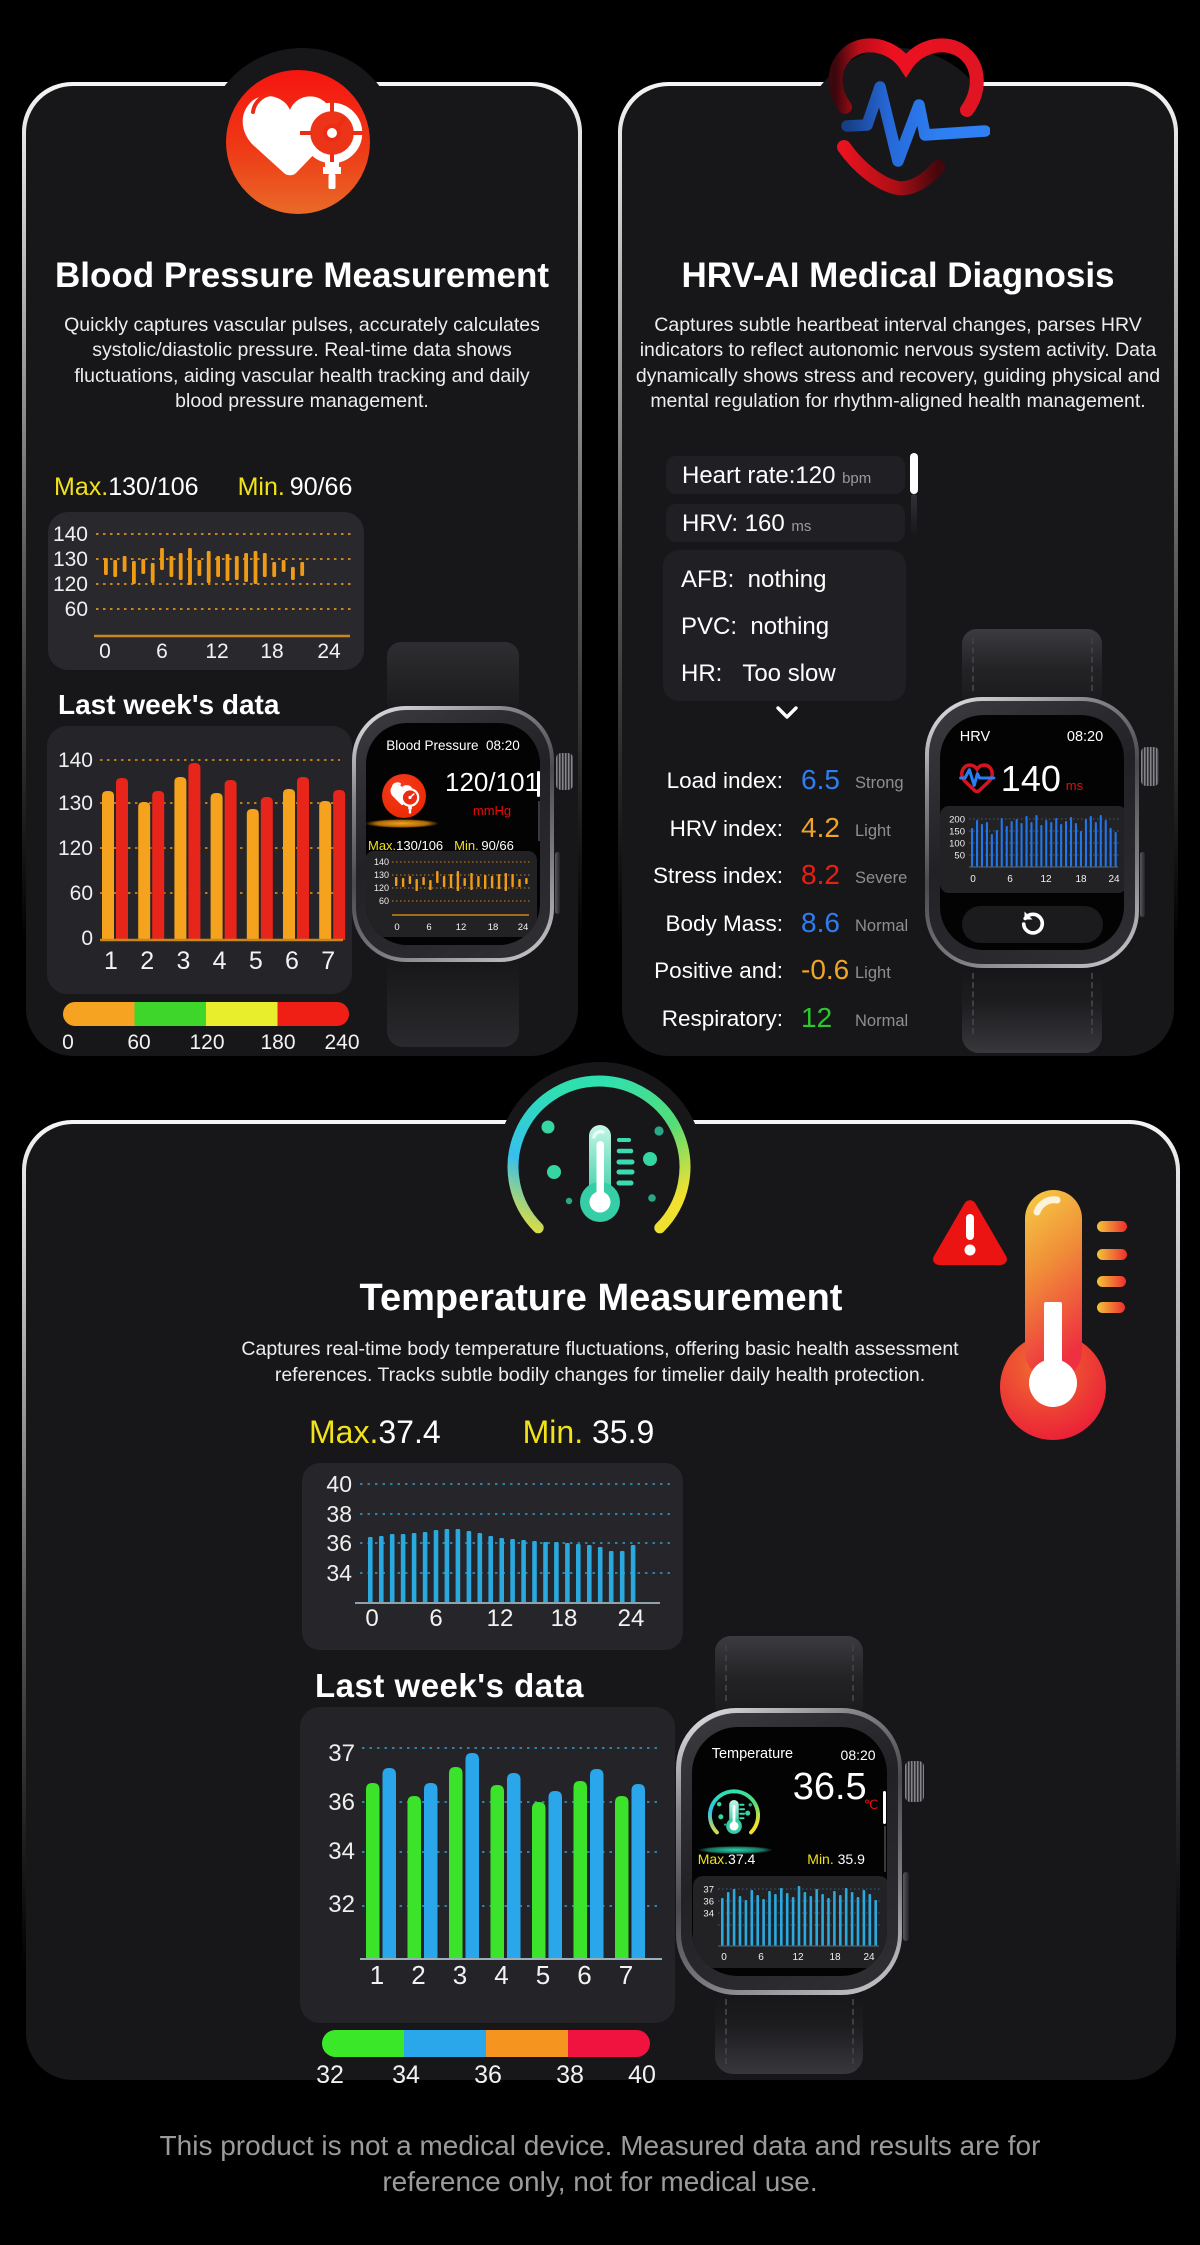  What do you see at coordinates (339, 1514) in the screenshot?
I see `svg-text: 38` at bounding box center [339, 1514].